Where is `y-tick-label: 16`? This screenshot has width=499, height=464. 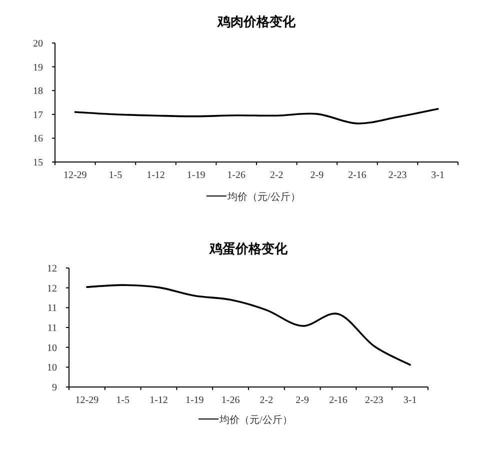 y-tick-label: 16 is located at coordinates (38, 139).